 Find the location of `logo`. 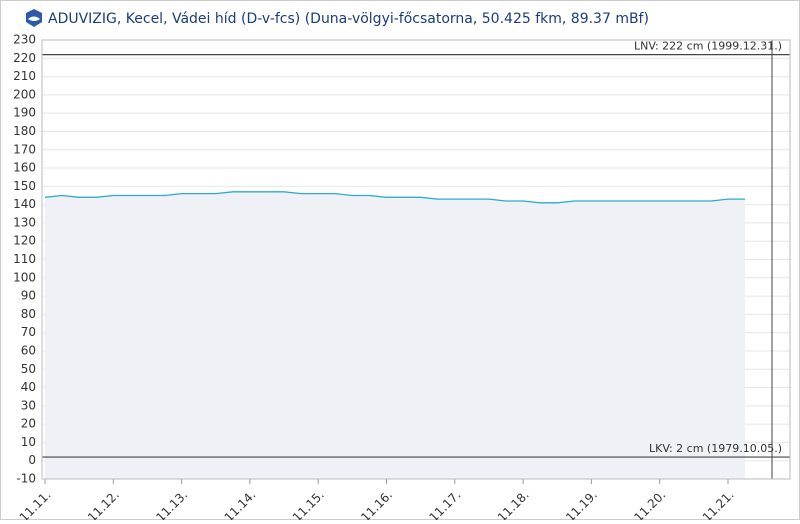

logo is located at coordinates (34, 18).